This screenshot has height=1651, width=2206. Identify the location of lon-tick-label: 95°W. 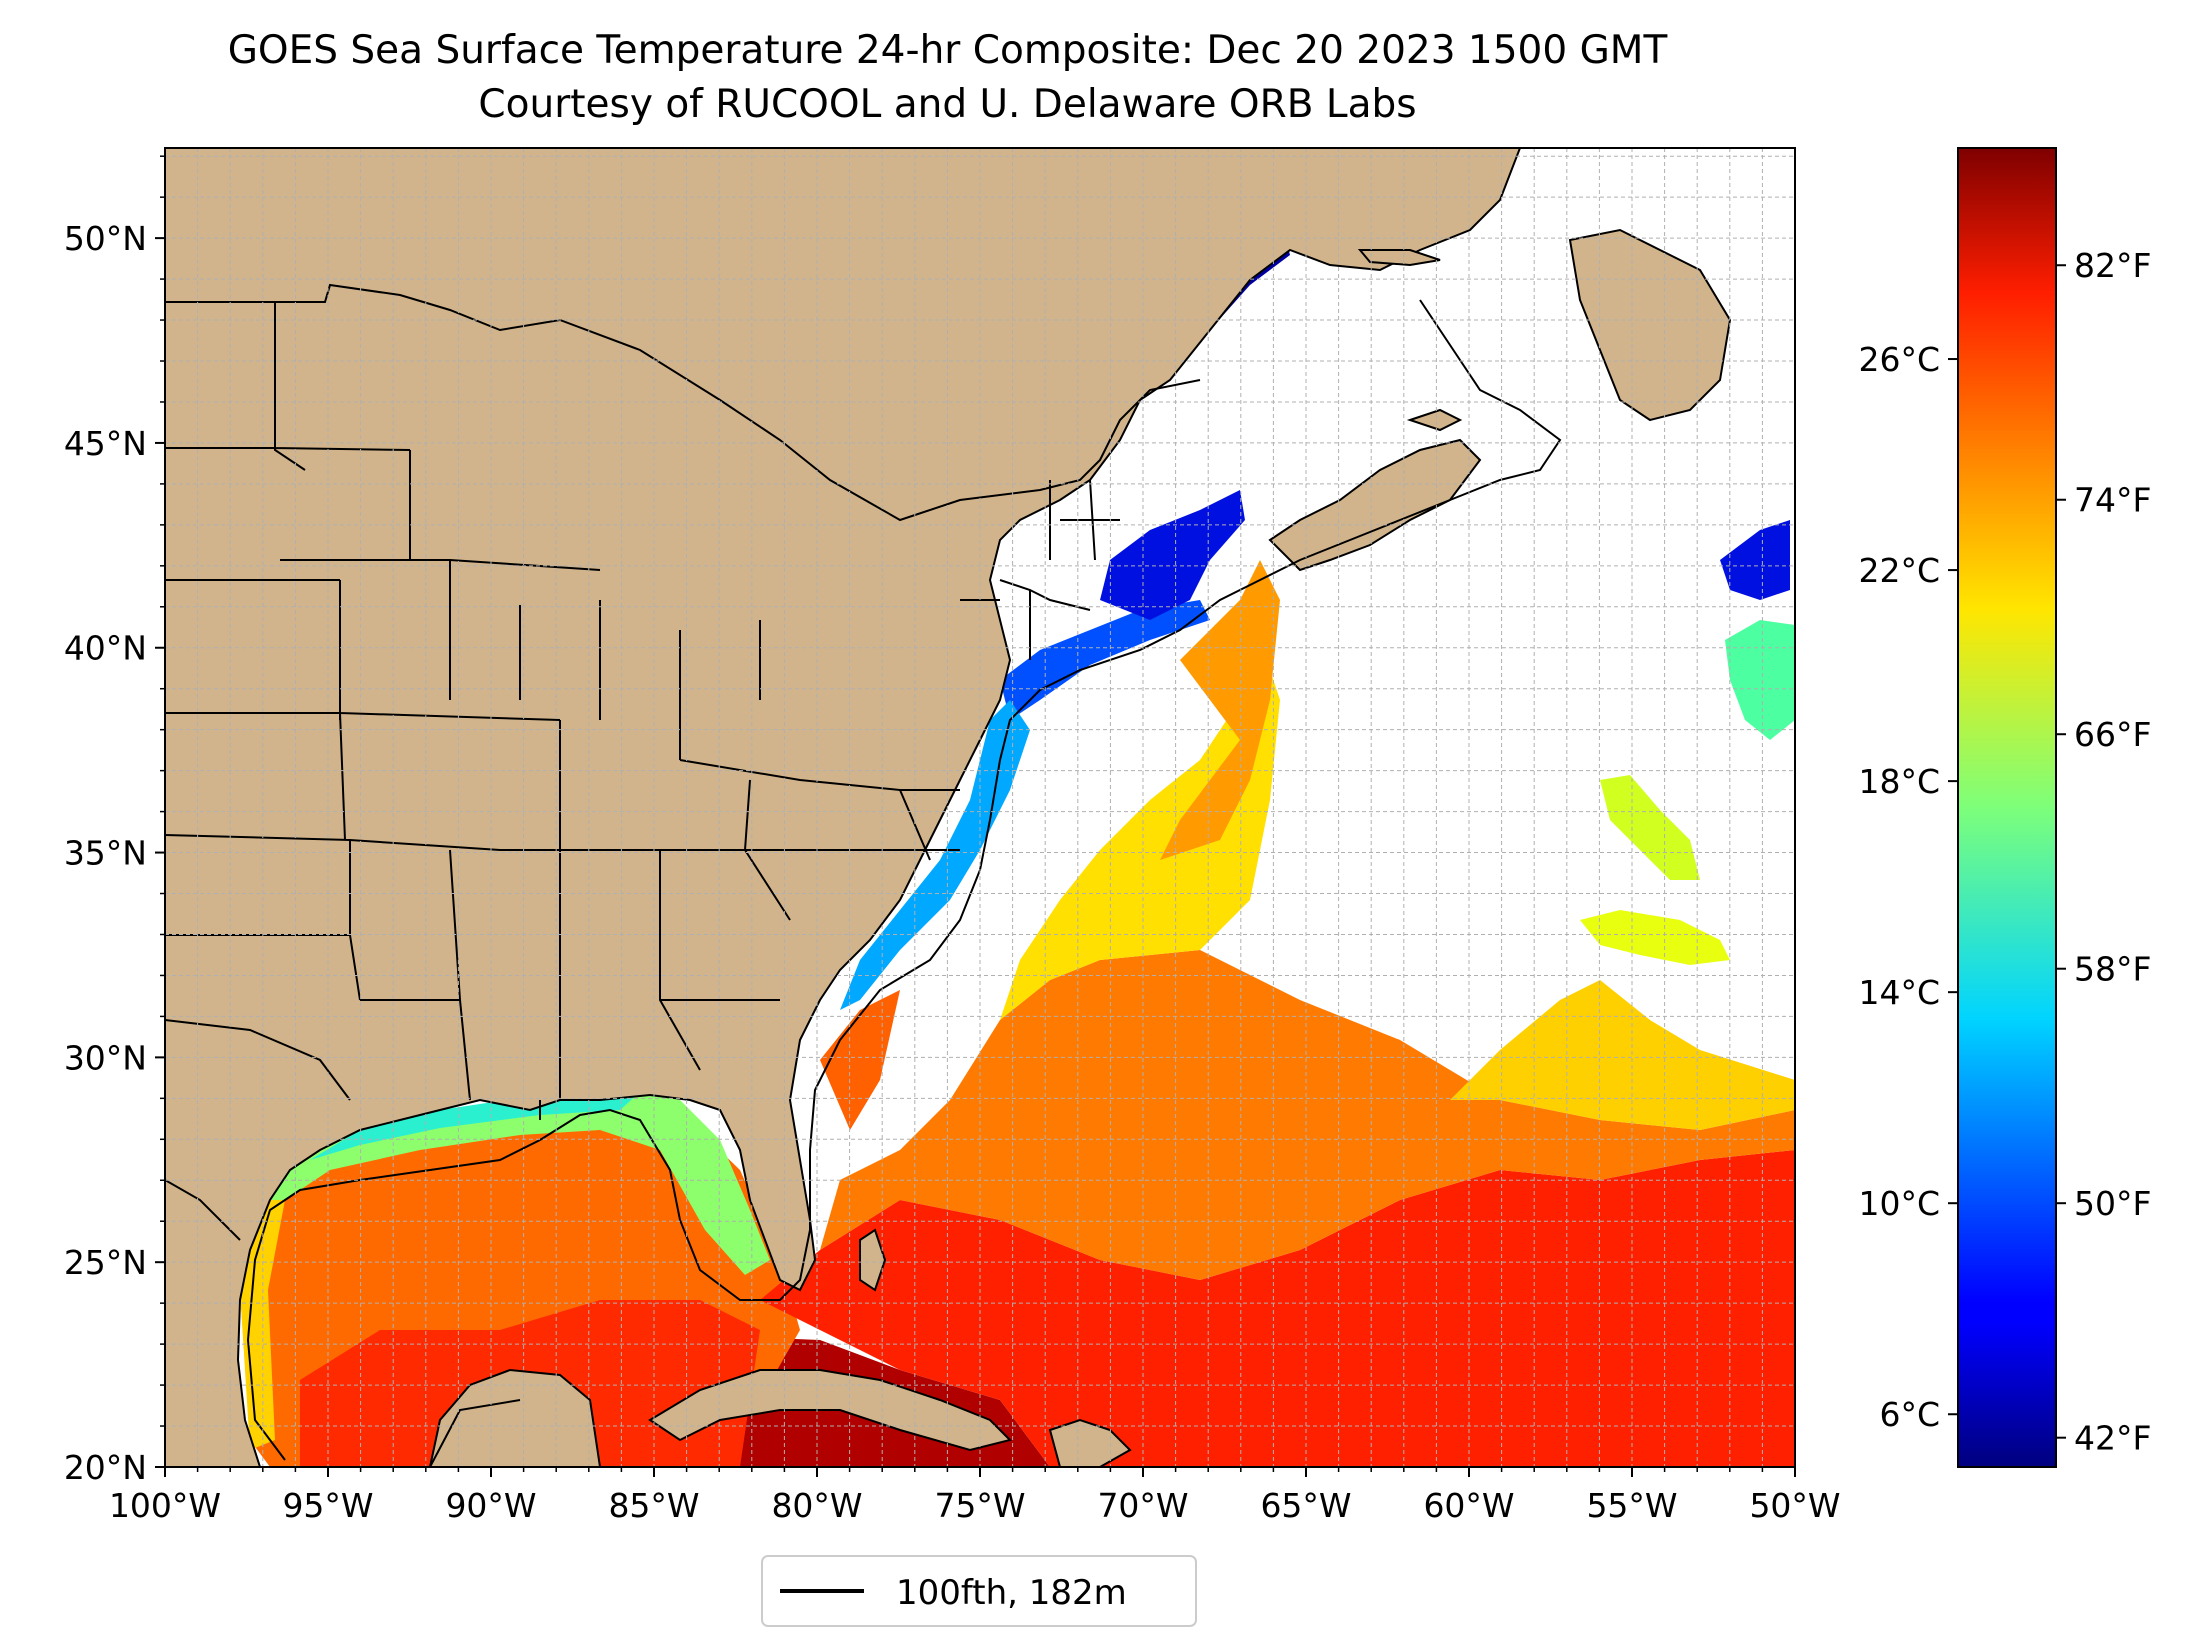
(327, 1505).